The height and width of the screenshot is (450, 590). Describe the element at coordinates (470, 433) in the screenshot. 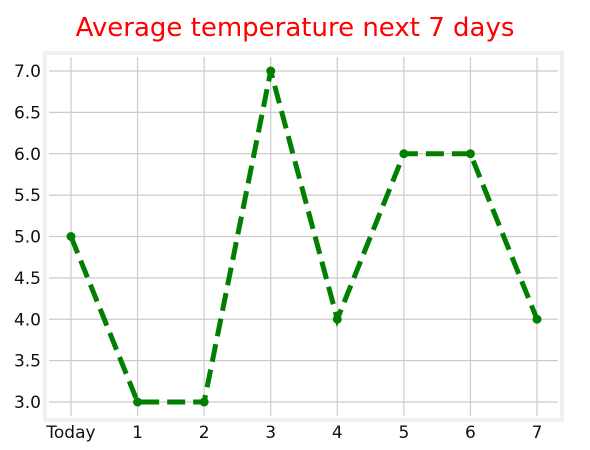

I see `x-tick-label: 6` at that location.